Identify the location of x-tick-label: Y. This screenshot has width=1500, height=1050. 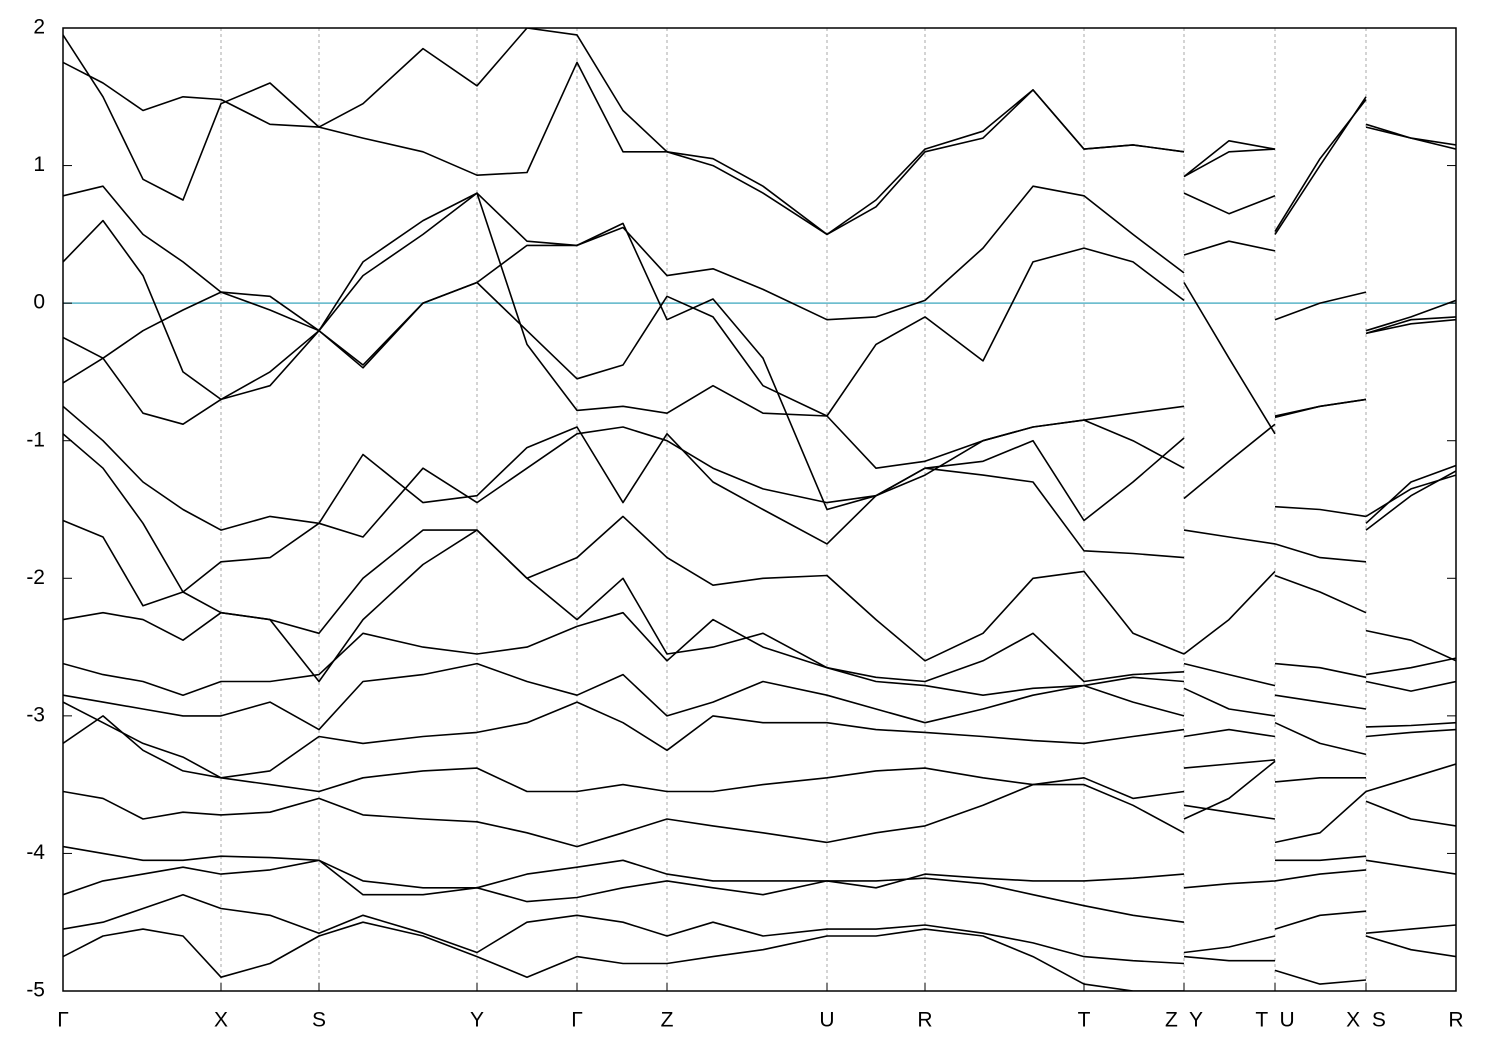
(477, 1020).